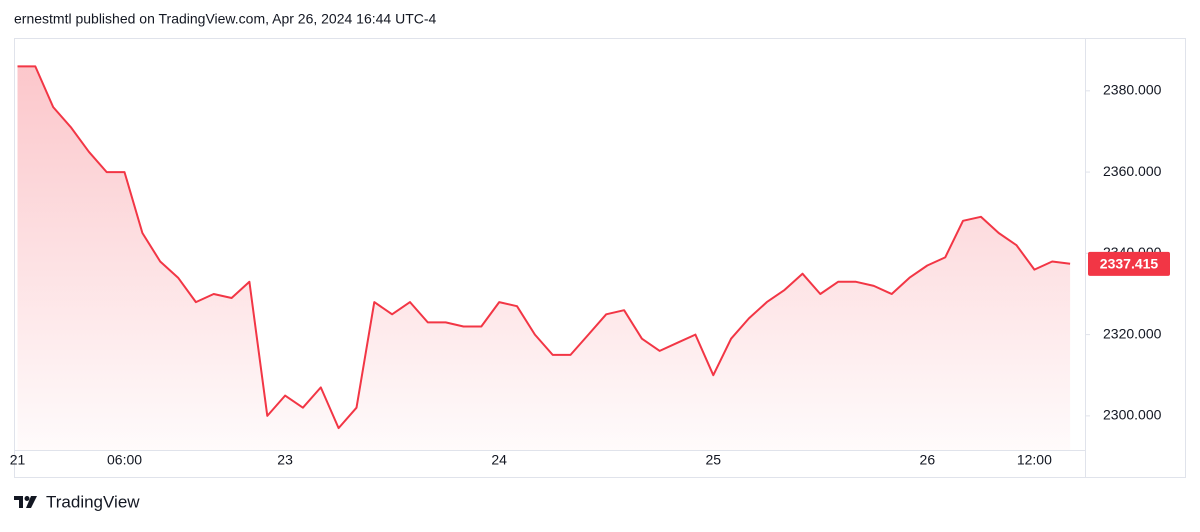 This screenshot has height=532, width=1200. I want to click on y-tick-label: 2380.000, so click(1132, 90).